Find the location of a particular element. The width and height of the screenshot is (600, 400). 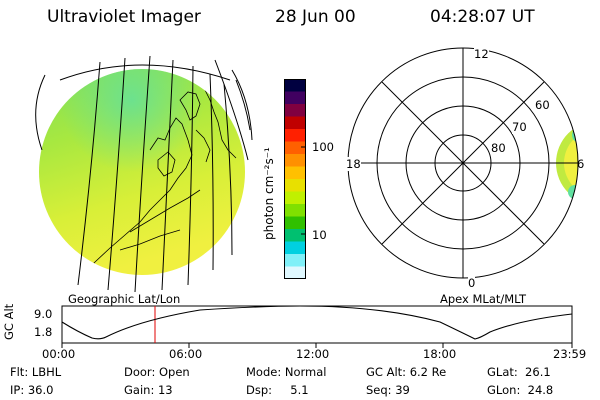

altitude-xtick-1800: 18:00 is located at coordinates (440, 354).